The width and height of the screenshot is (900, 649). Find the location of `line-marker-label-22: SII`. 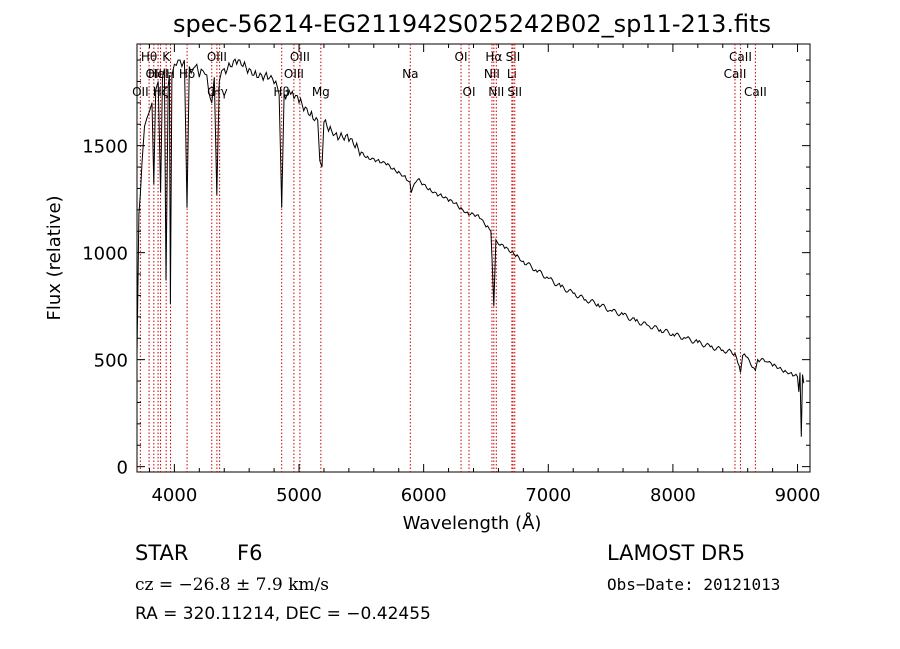

line-marker-label-22: SII is located at coordinates (513, 57).